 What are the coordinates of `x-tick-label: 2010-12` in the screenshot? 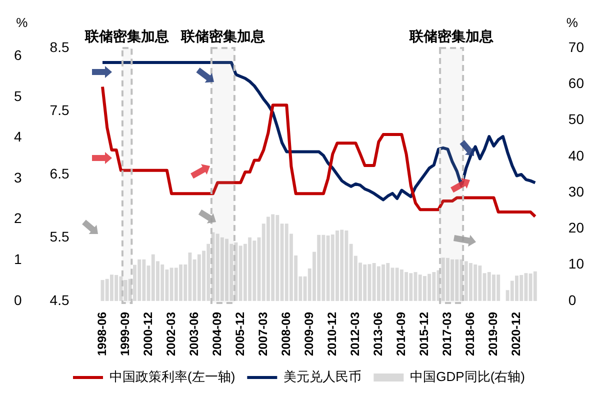 It's located at (331, 334).